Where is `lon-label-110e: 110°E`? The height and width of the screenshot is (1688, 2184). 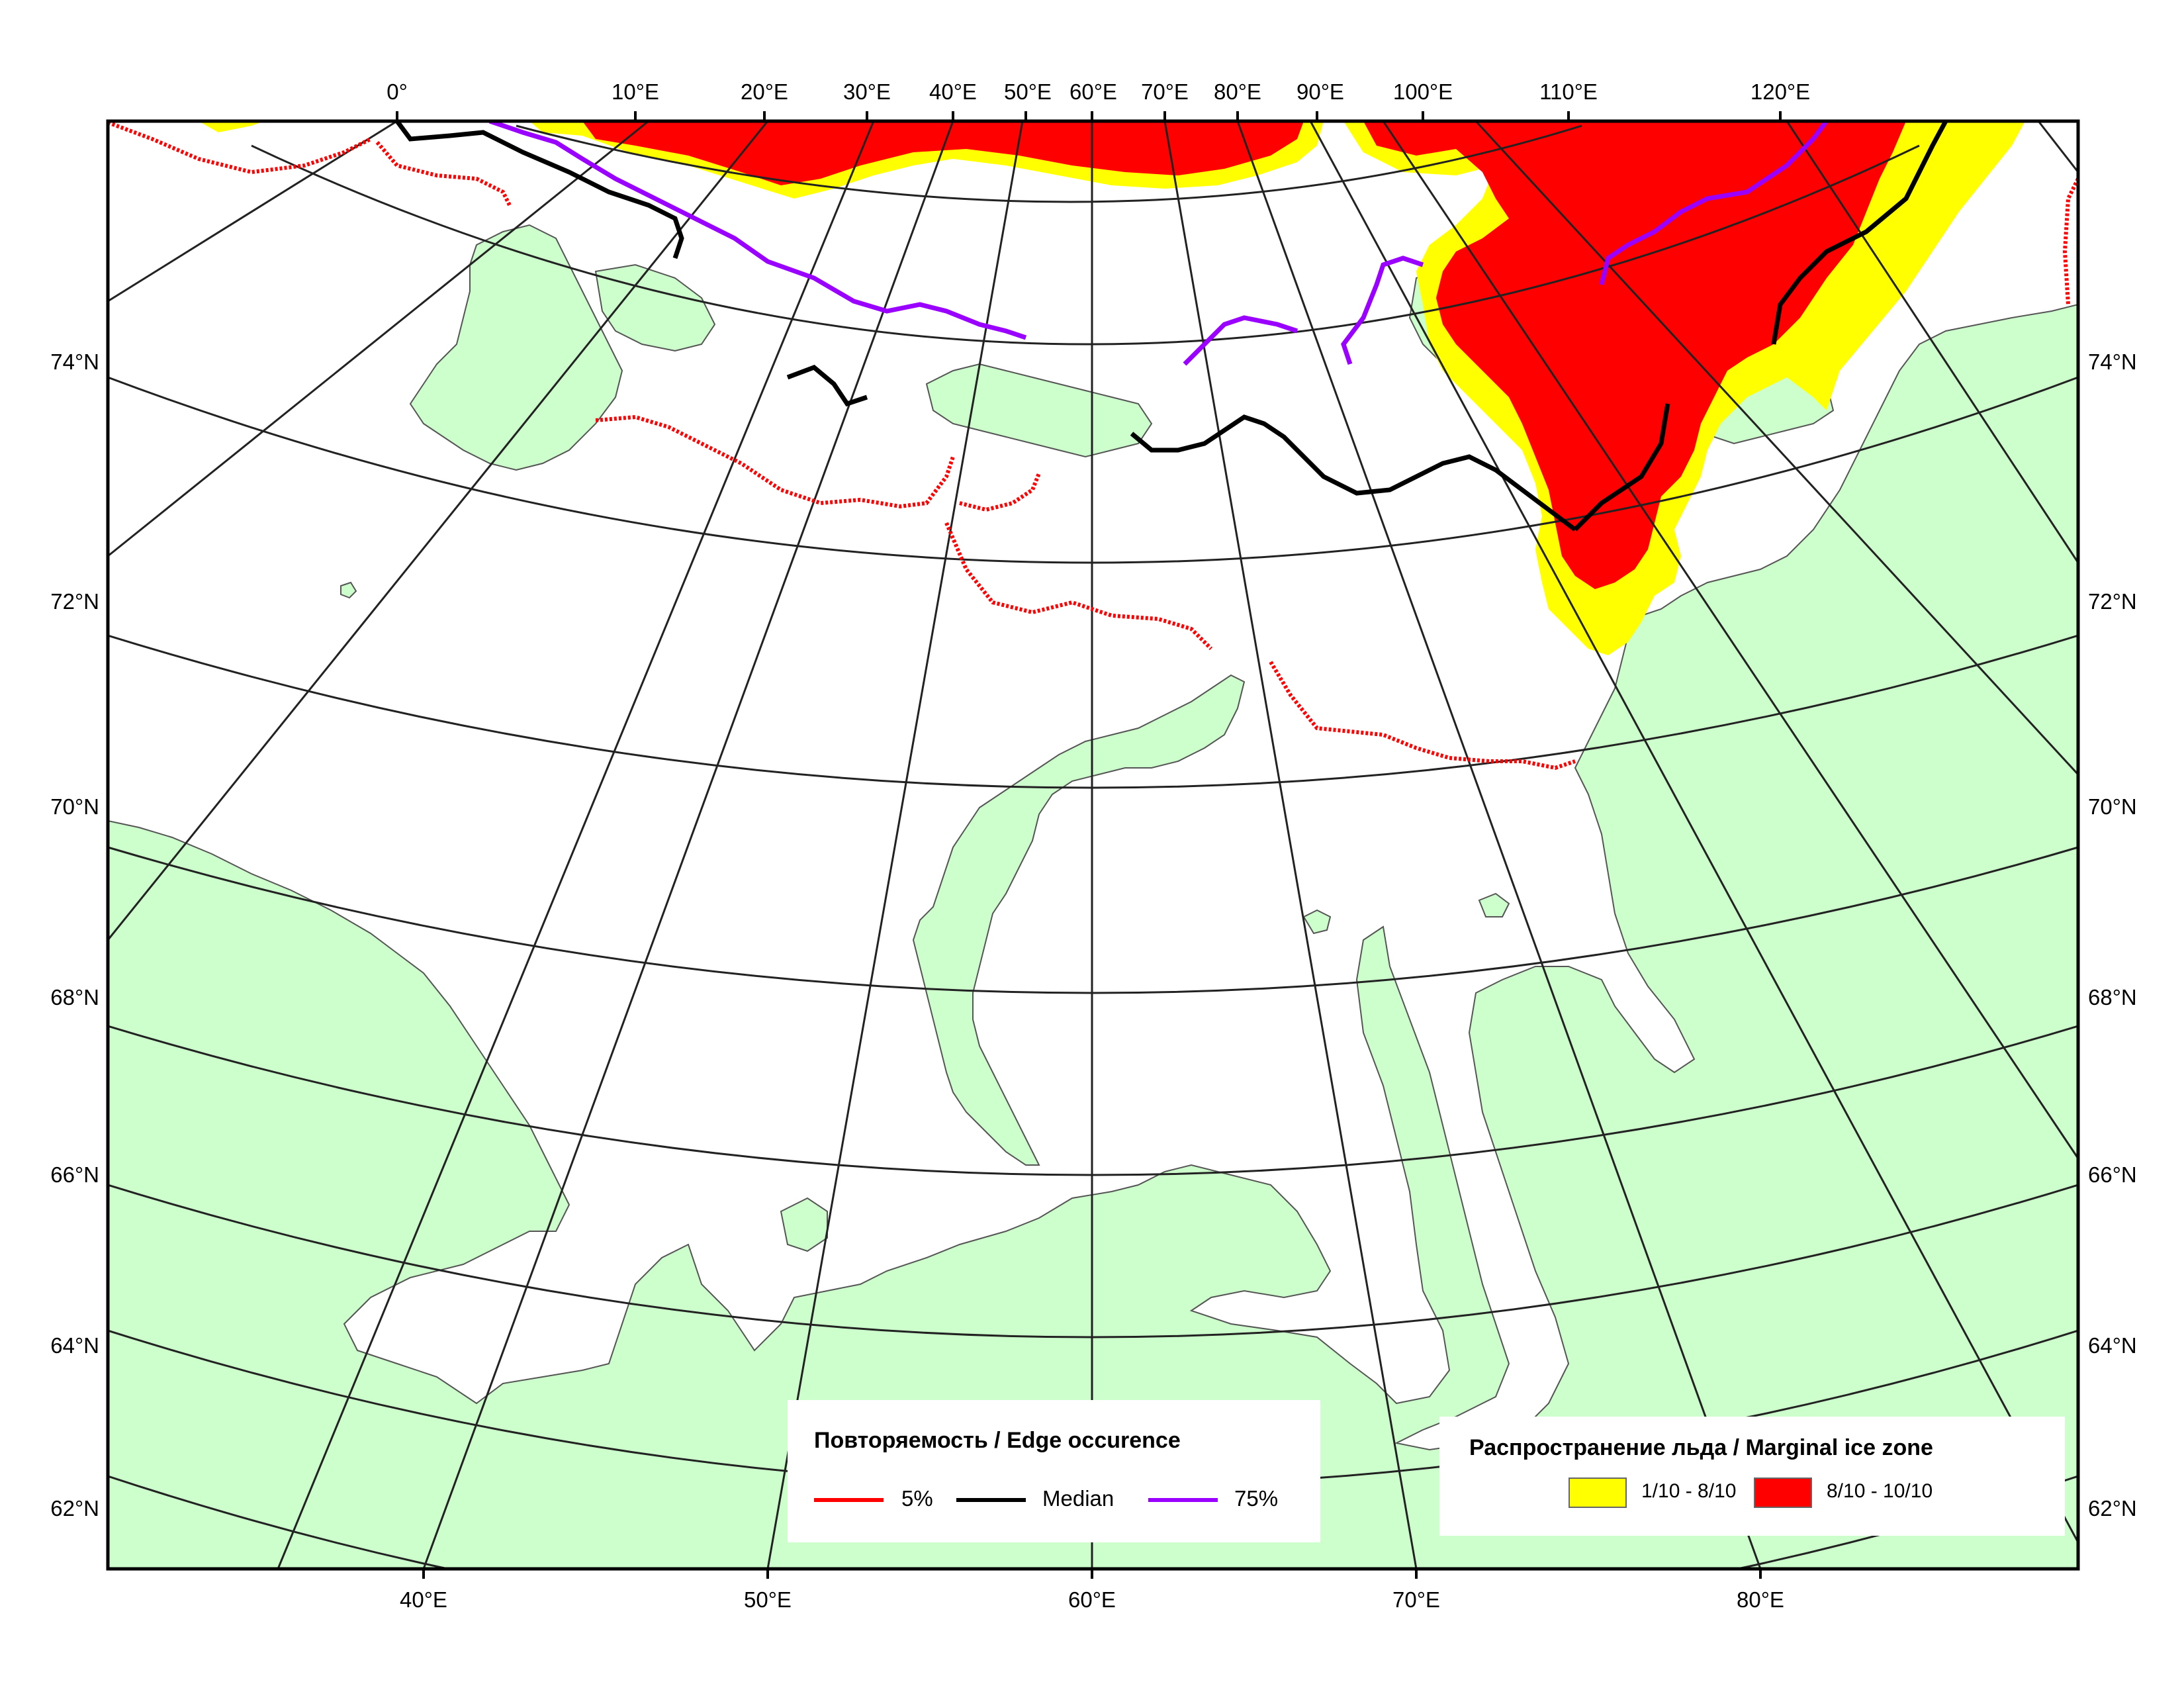 lon-label-110e: 110°E is located at coordinates (1568, 91).